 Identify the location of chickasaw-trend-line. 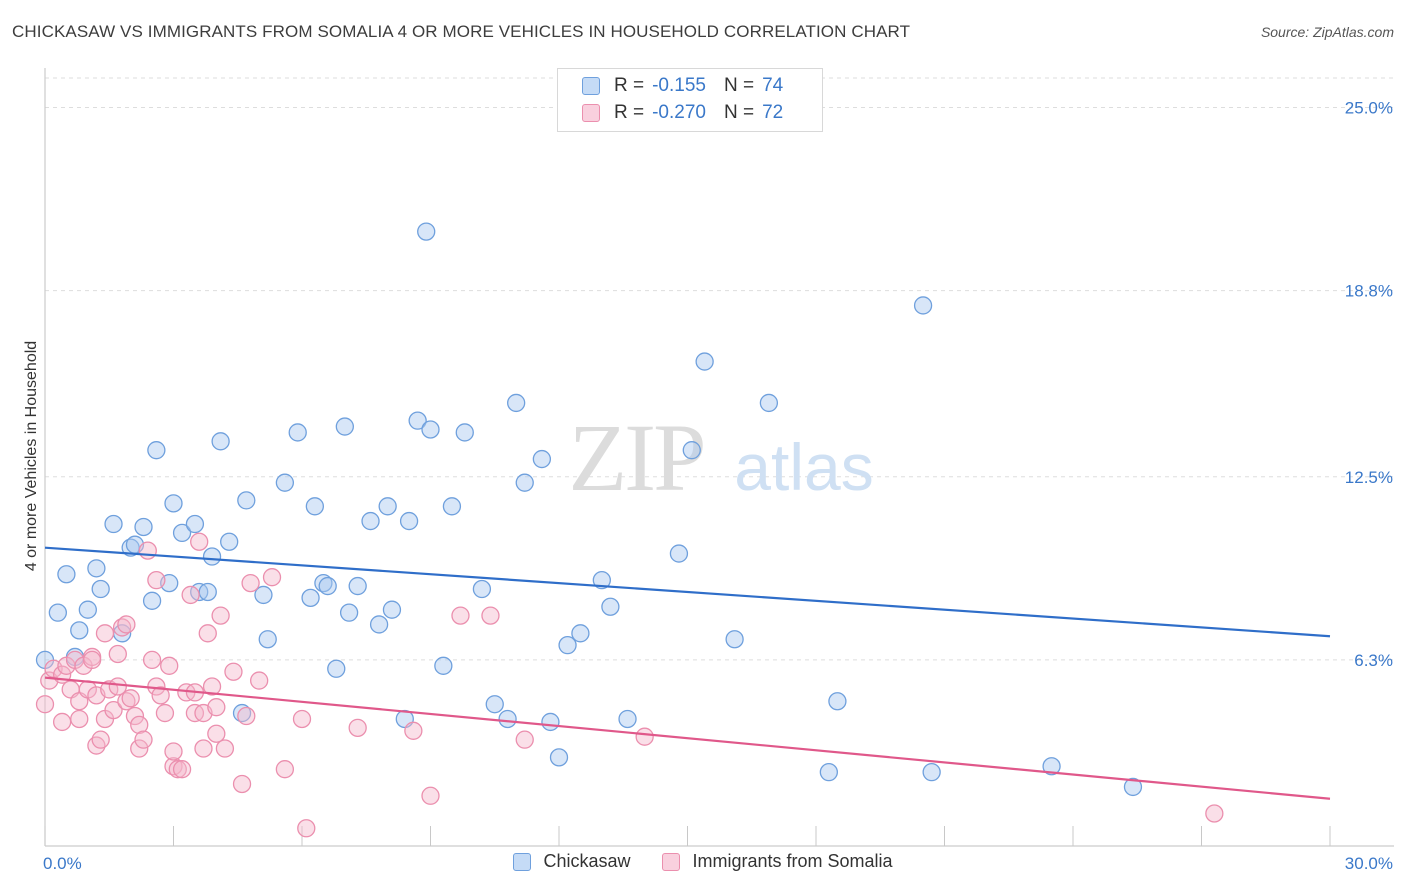
(687, 592).